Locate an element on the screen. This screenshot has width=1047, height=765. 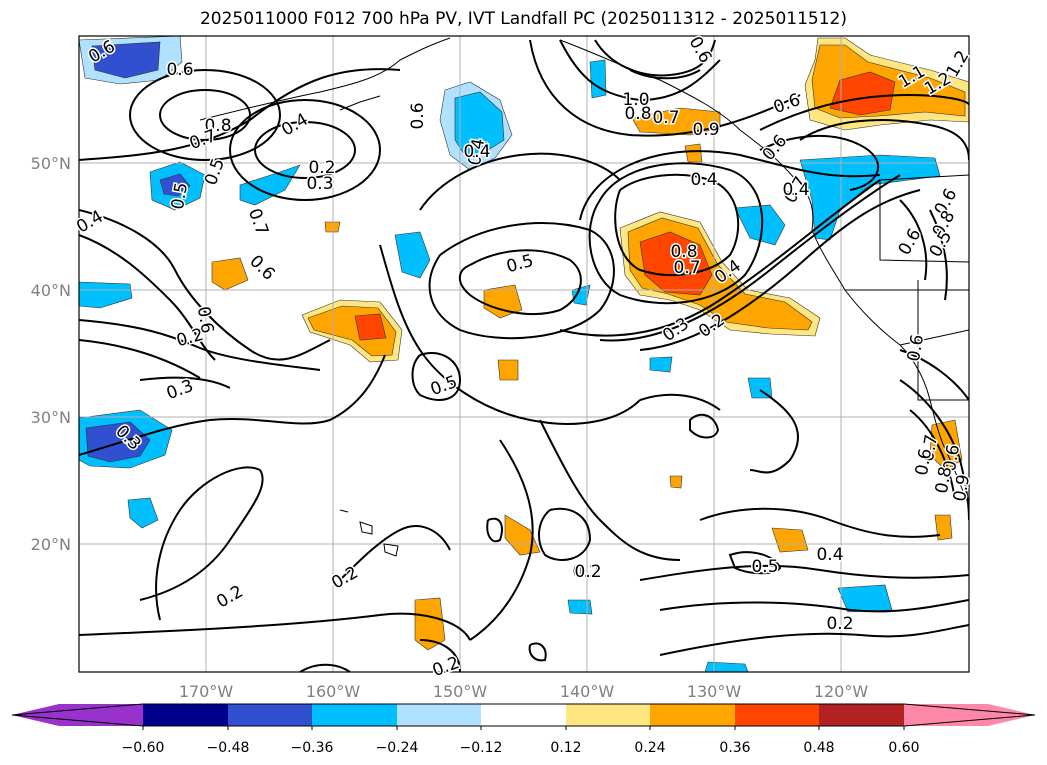
colorbar-tick: 0.24 is located at coordinates (649, 748).